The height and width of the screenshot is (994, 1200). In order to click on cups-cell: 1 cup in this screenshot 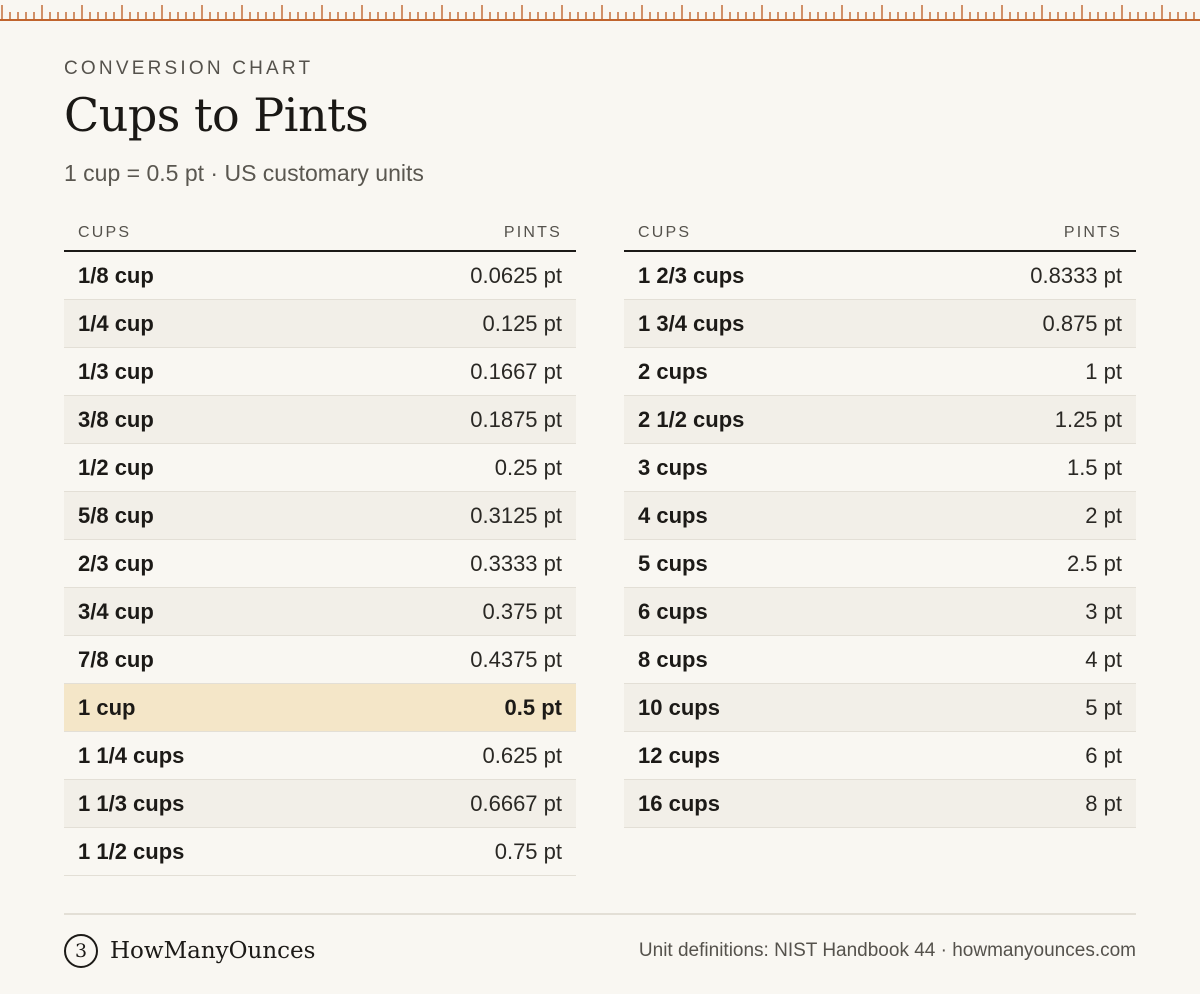, I will do `click(107, 707)`.